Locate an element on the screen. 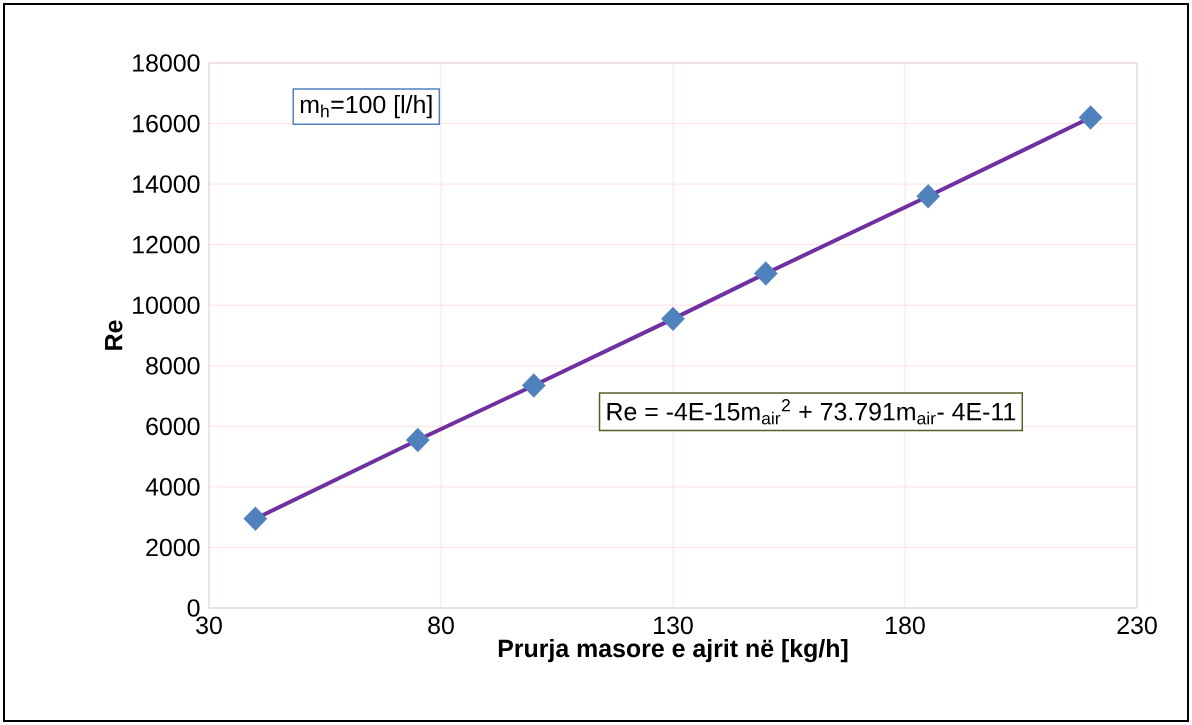  x-axis-title: Prurja masore e ajrit në [kg/h] is located at coordinates (673, 650).